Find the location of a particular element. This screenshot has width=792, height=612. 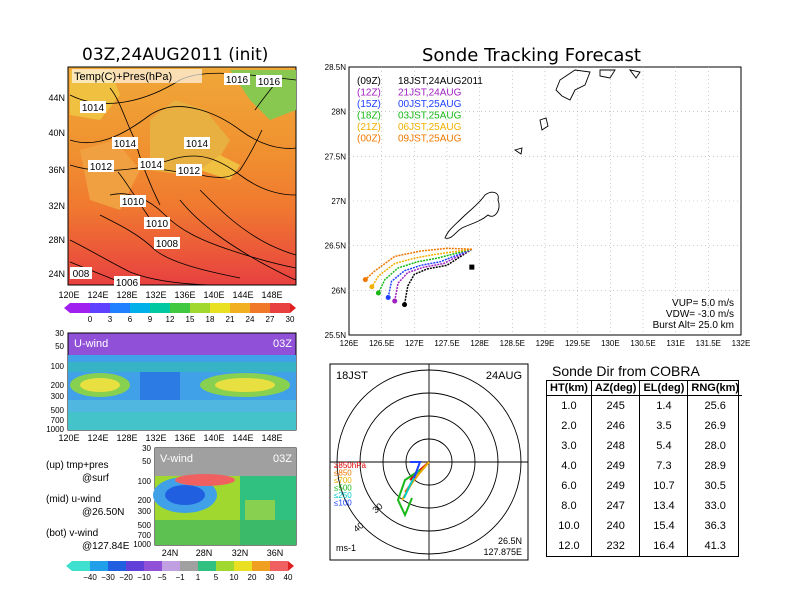

lon-tick: 124E is located at coordinates (97, 438).